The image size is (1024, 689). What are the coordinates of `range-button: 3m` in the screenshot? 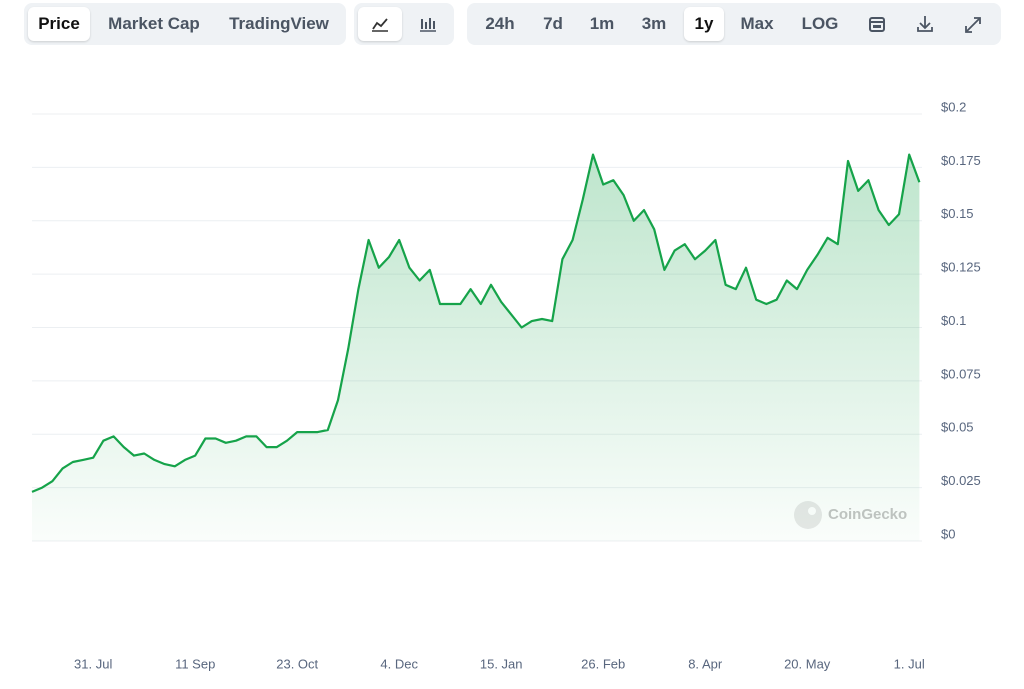 It's located at (654, 23).